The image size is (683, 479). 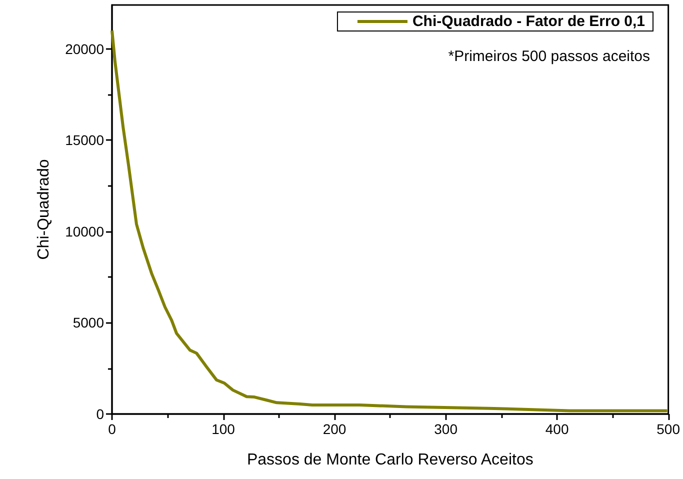 I want to click on y-tick-label: 0, so click(x=100, y=414).